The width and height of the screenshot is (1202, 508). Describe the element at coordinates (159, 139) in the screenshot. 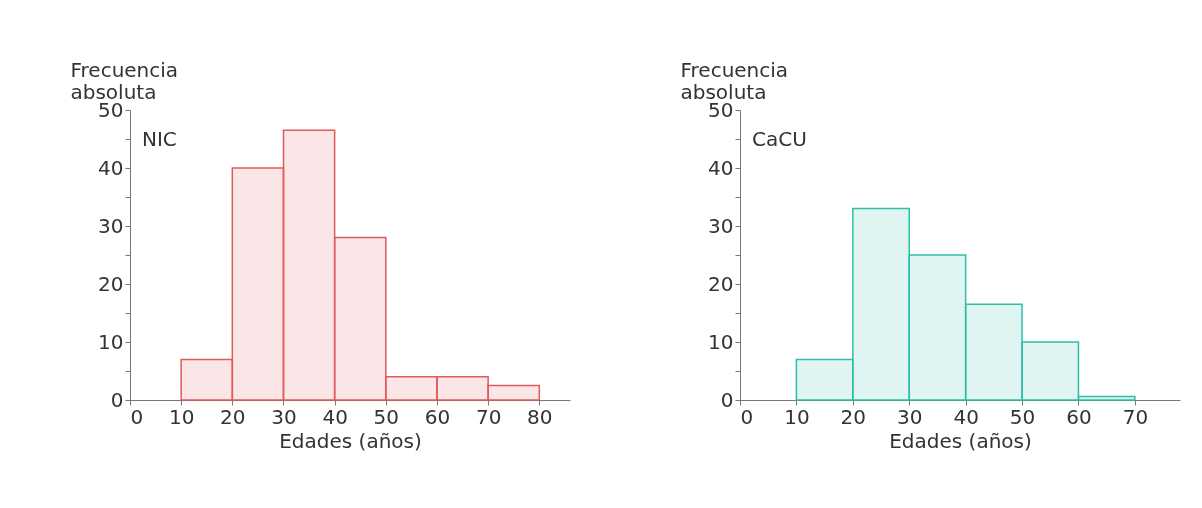

I see `annotation: NIC` at that location.